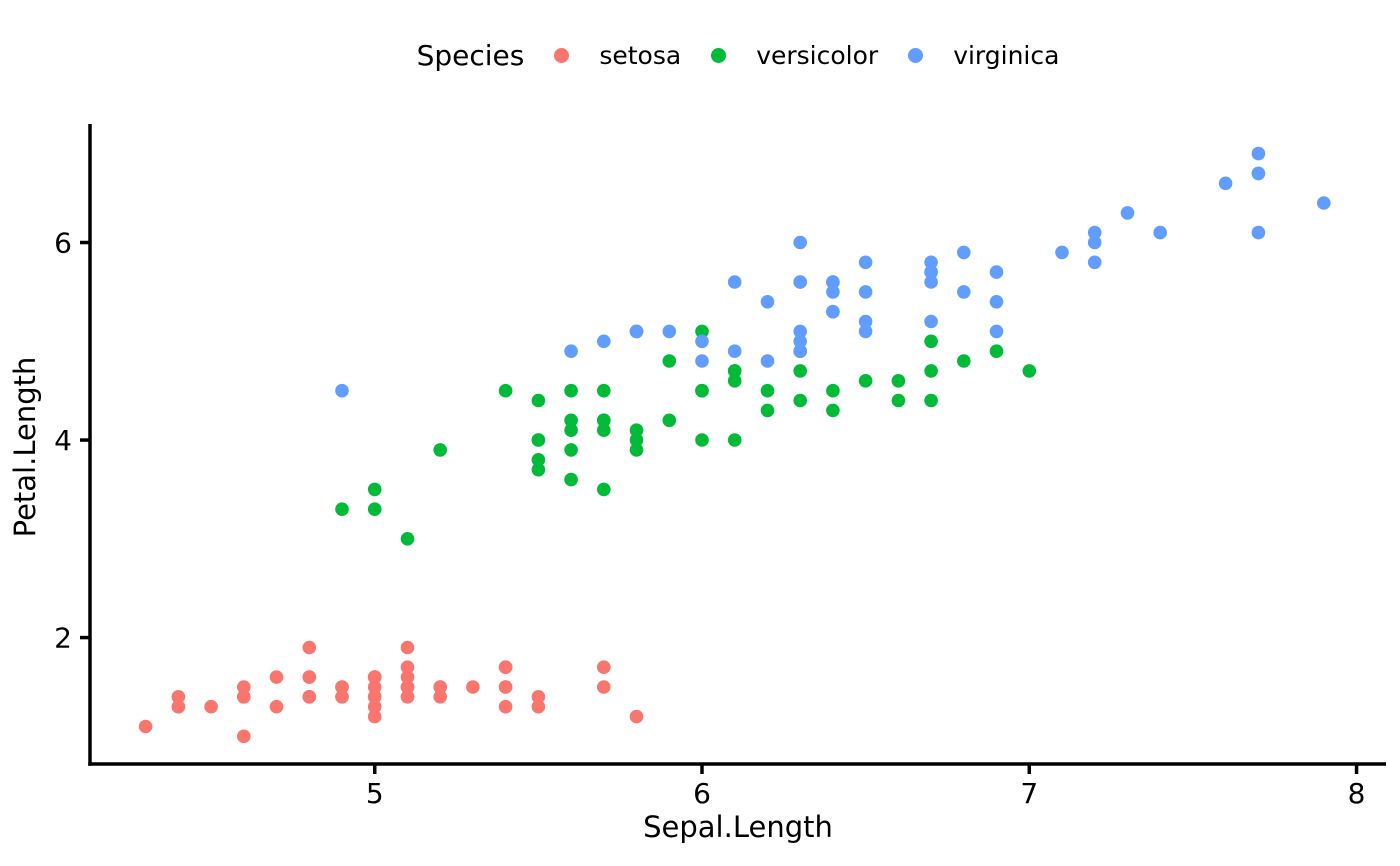 Image resolution: width=1400 pixels, height=866 pixels. Describe the element at coordinates (640, 55) in the screenshot. I see `legend-label-setosa: setosa` at that location.